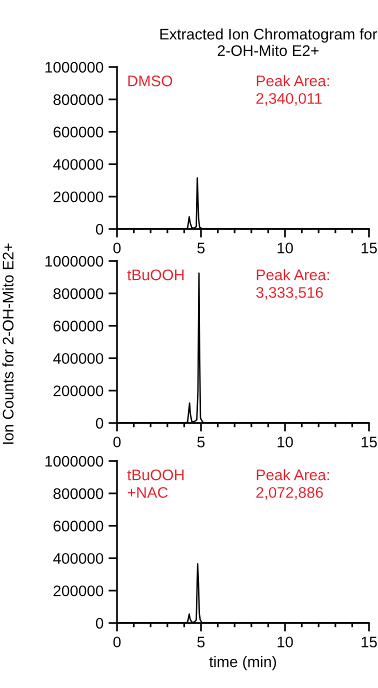 The height and width of the screenshot is (688, 378). I want to click on annotation: Peak Area: 2,340,011, so click(292, 90).